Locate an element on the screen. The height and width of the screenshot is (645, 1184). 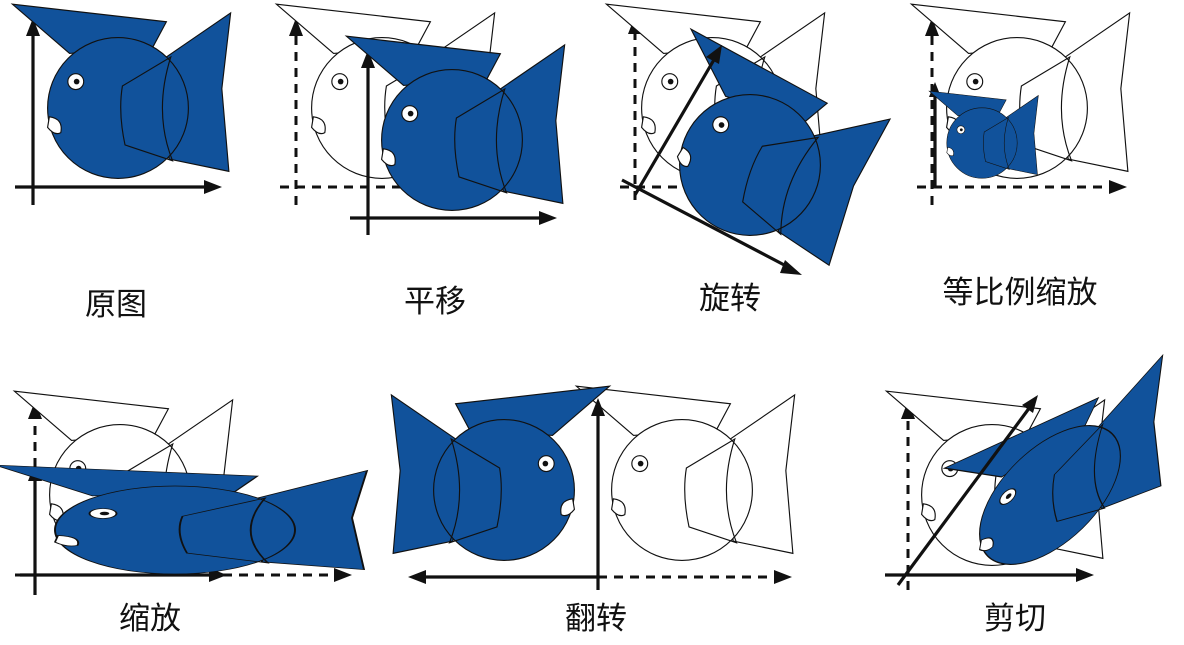
caption-shear: 剪切 is located at coordinates (1015, 619).